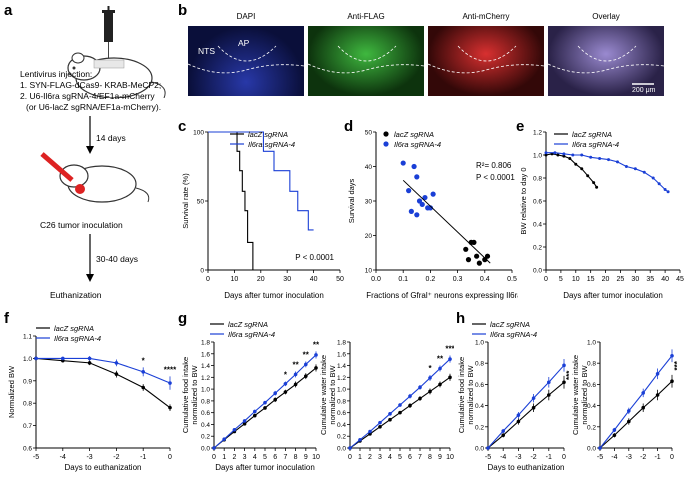 This screenshot has height=478, width=685. What do you see at coordinates (170, 369) in the screenshot?
I see `significance-marker: ****` at bounding box center [170, 369].